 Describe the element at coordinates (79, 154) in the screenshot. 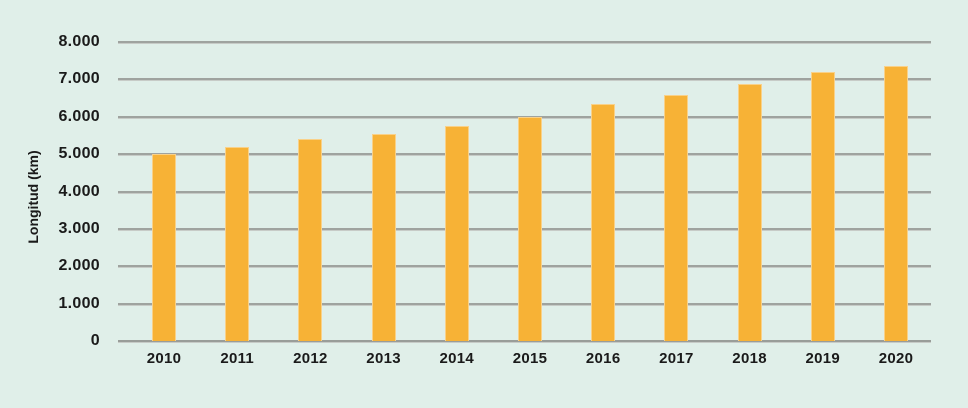

I see `y-tick-label: 5.000` at that location.